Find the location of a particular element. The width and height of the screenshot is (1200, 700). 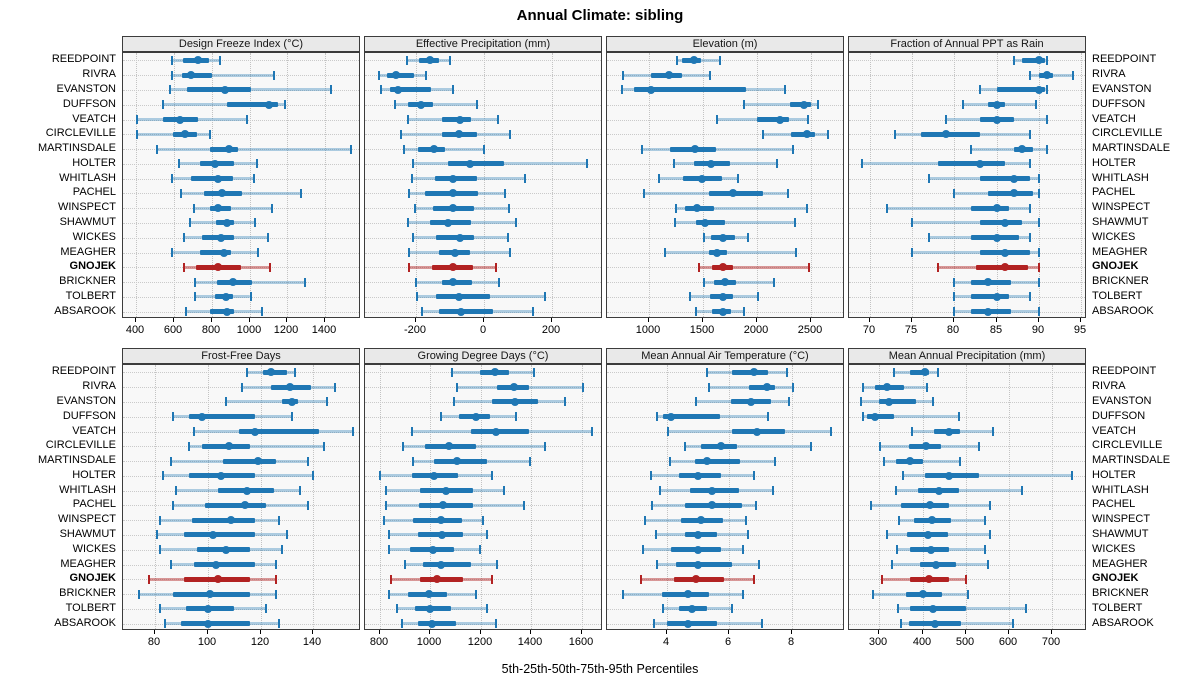

panel-growing-degree-days-c is located at coordinates (483, 497).